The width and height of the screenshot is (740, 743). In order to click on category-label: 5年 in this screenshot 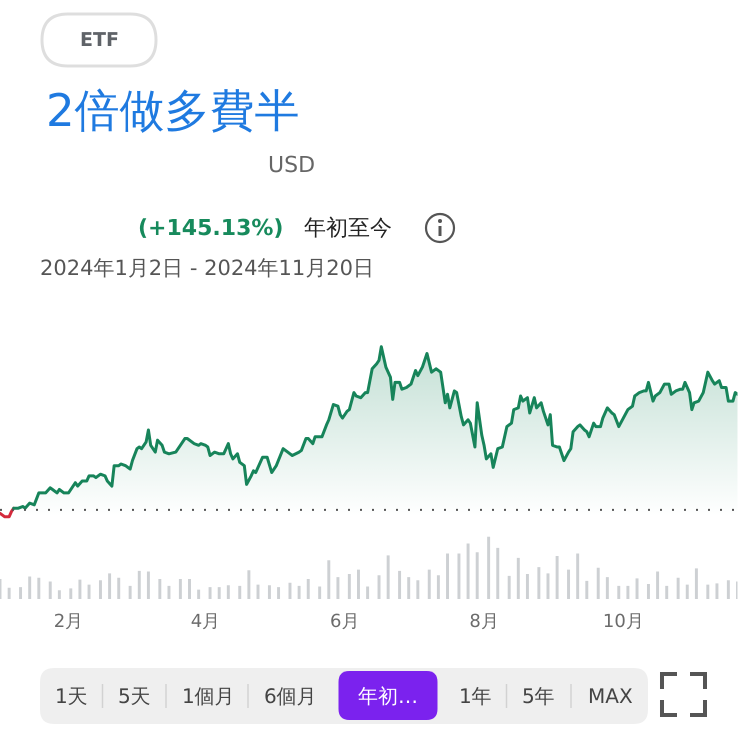, I will do `click(538, 696)`.